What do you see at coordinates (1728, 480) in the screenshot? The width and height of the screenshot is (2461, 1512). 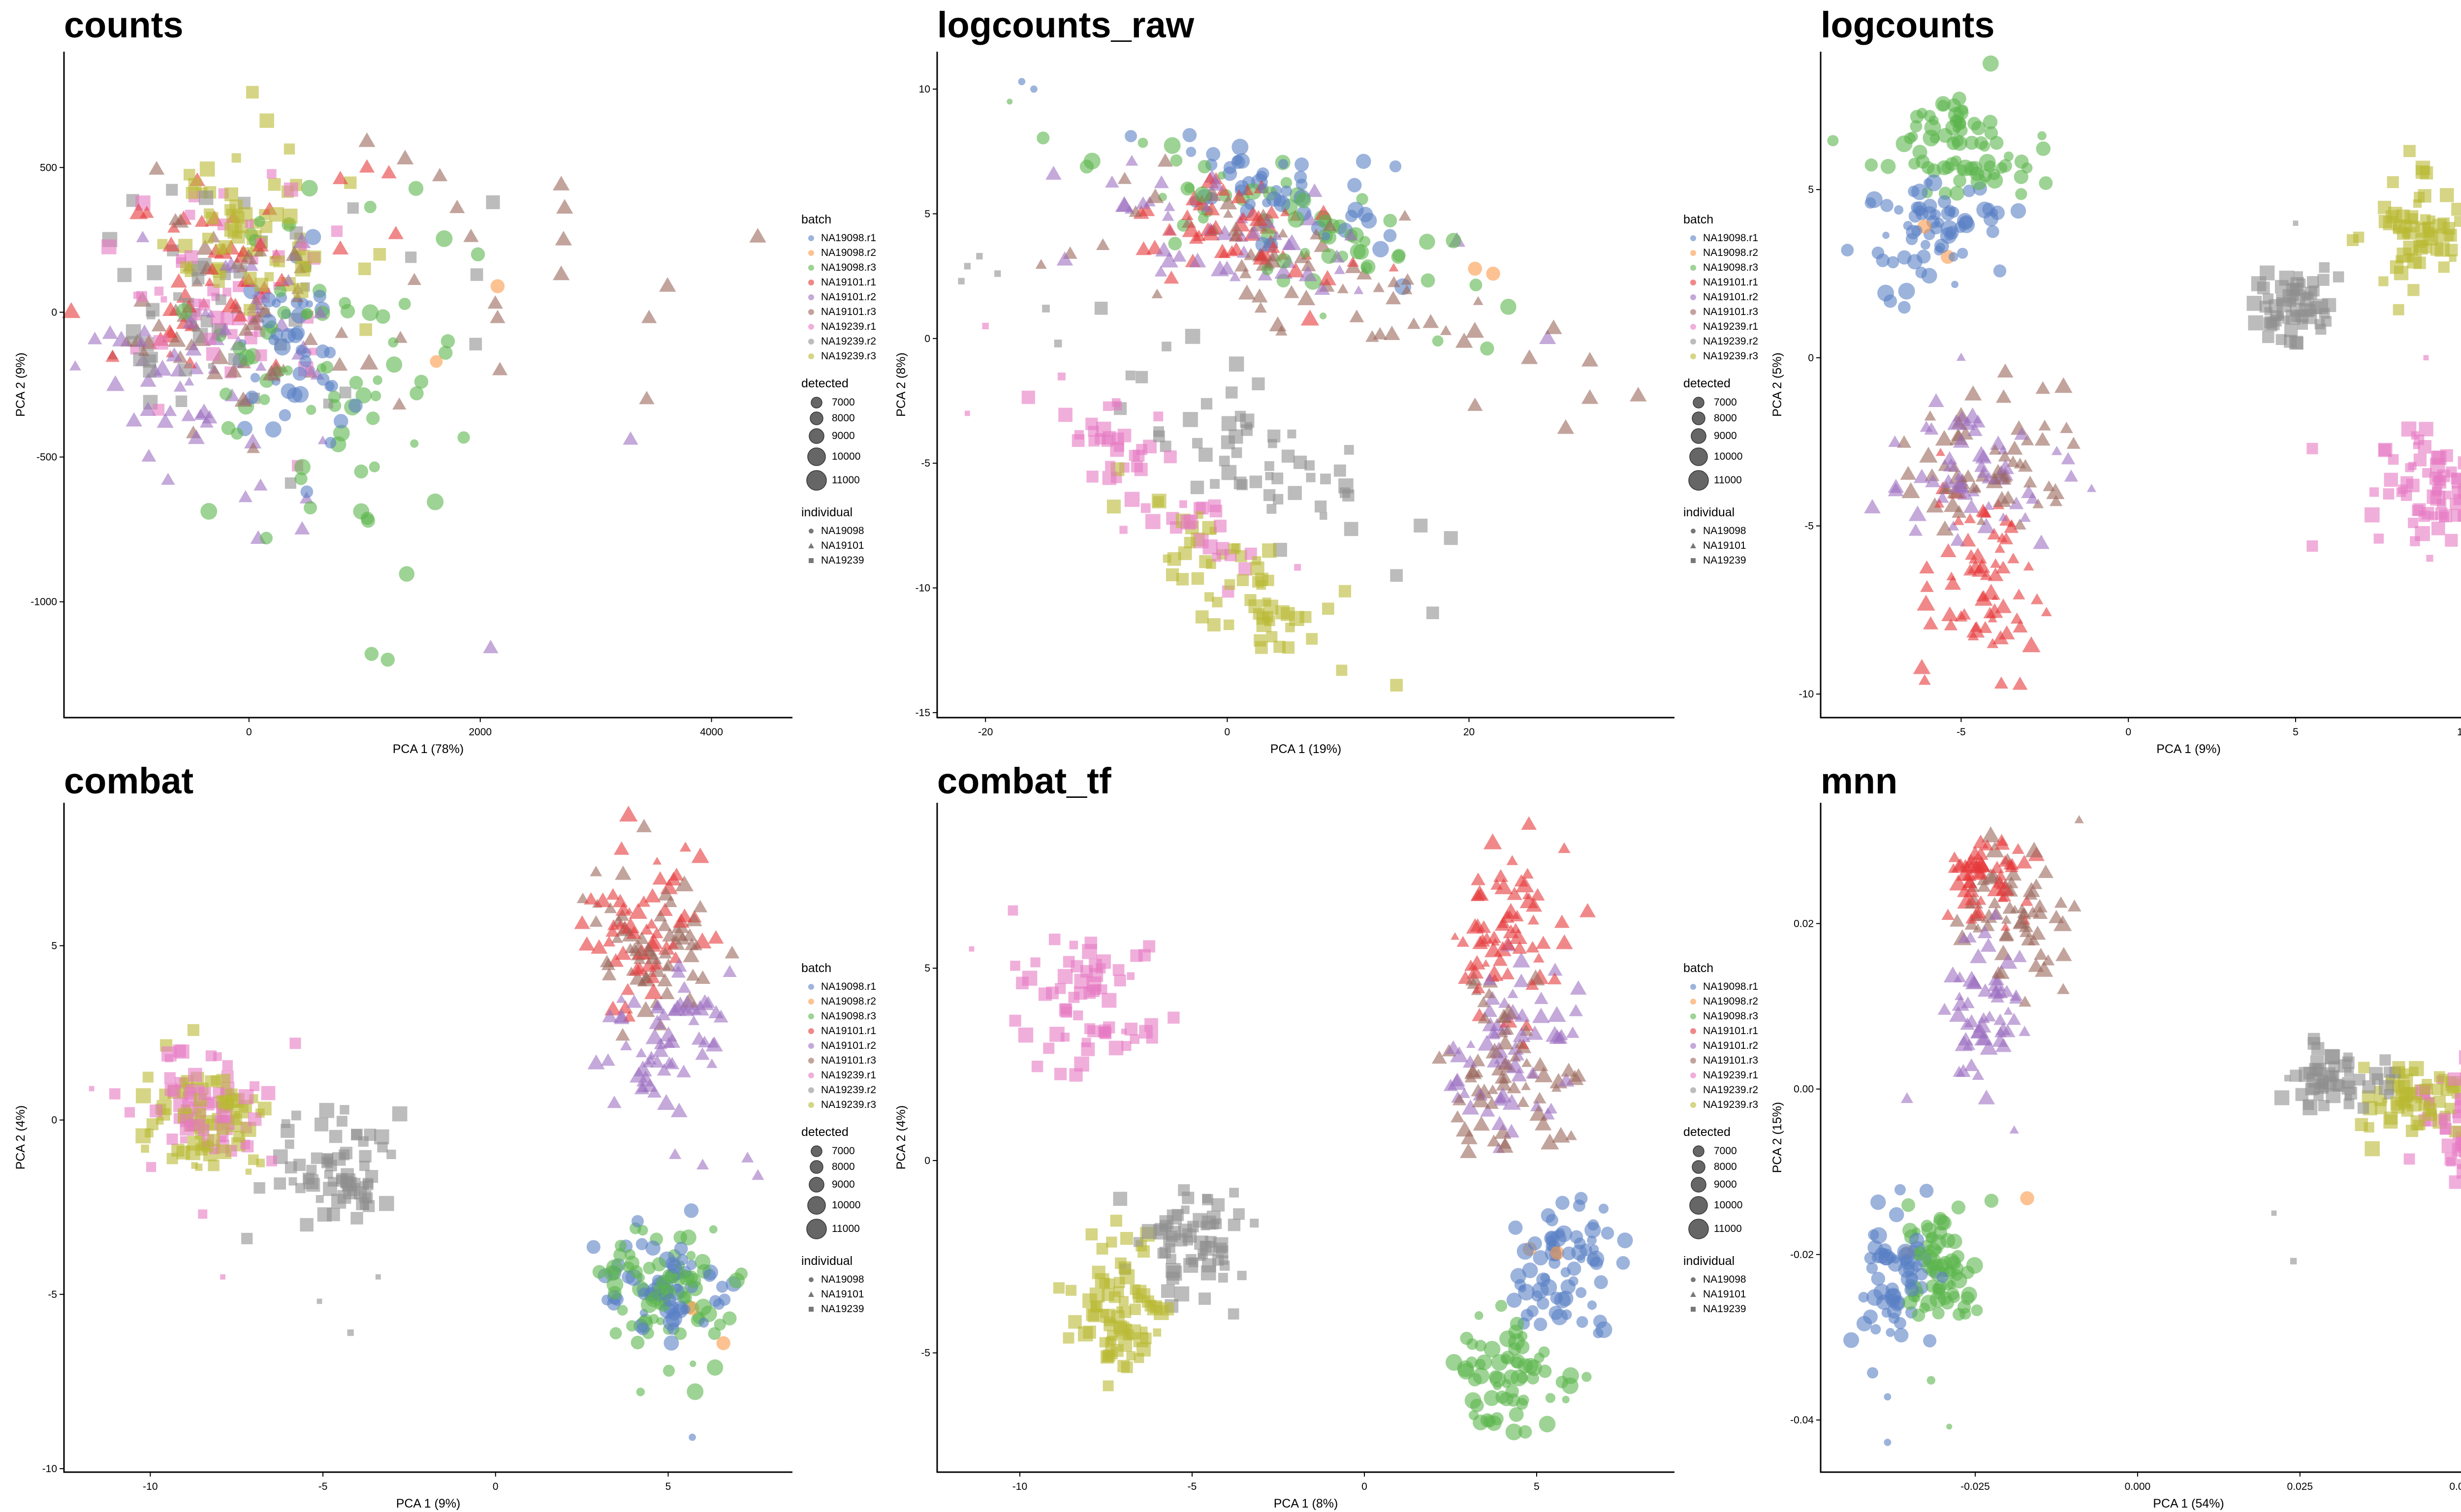 I see `legend-label: 11000` at bounding box center [1728, 480].